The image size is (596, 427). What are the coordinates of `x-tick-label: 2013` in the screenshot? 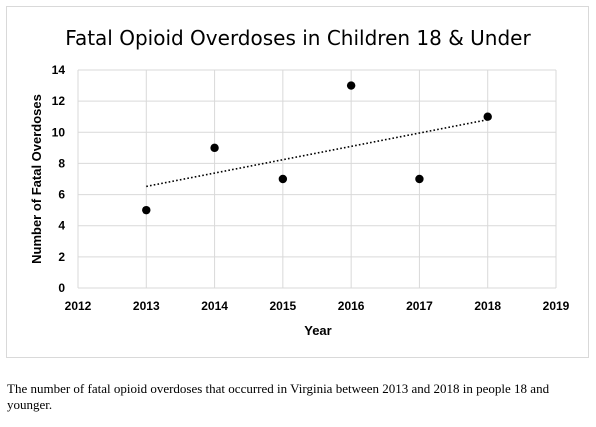 It's located at (146, 306).